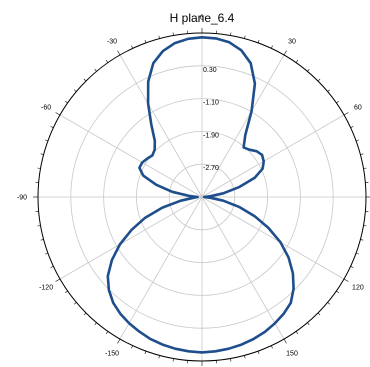 Image resolution: width=370 pixels, height=367 pixels. I want to click on angle-tick-label: -120, so click(46, 288).